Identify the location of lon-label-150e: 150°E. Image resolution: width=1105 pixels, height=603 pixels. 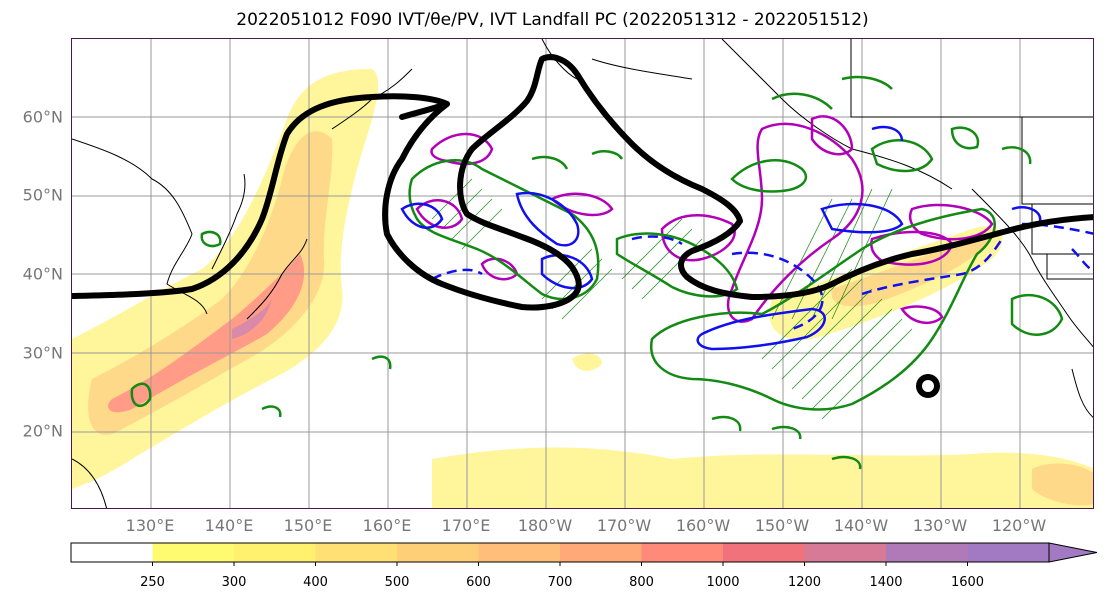
(308, 525).